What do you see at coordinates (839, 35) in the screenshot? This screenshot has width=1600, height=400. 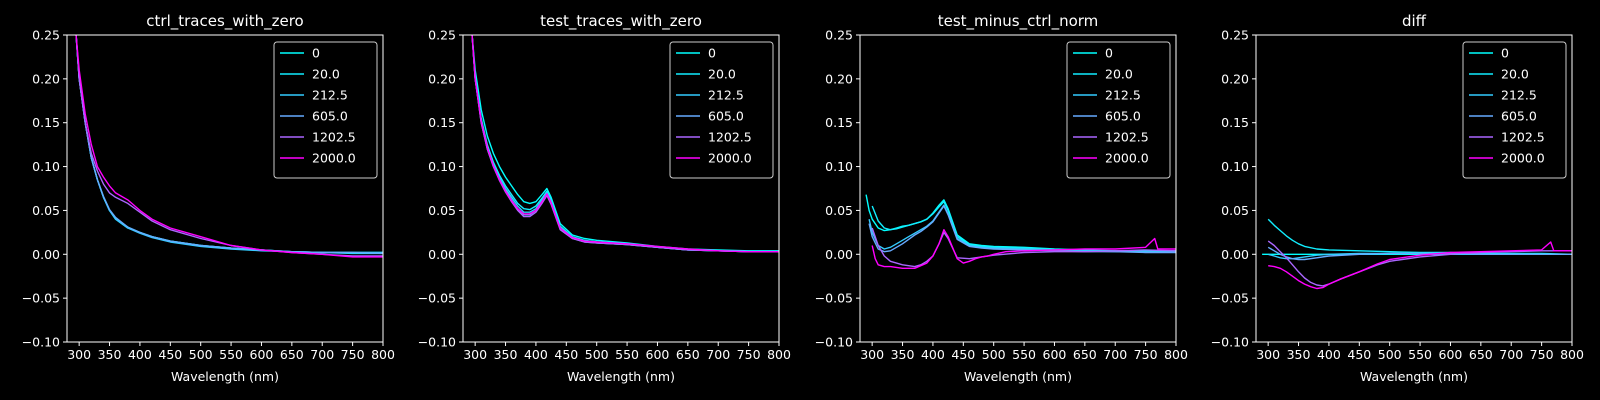 I see `y-tick-label: 0.25` at bounding box center [839, 35].